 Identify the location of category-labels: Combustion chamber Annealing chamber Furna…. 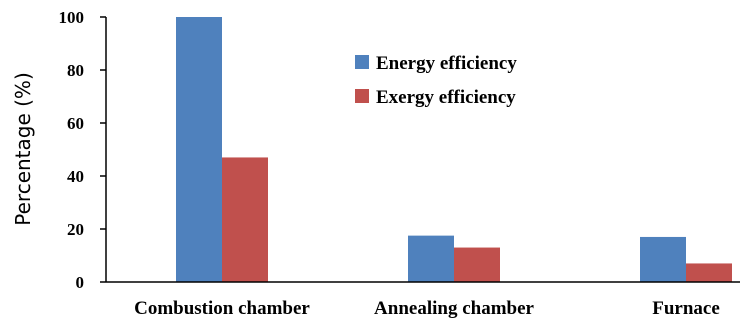
(427, 308).